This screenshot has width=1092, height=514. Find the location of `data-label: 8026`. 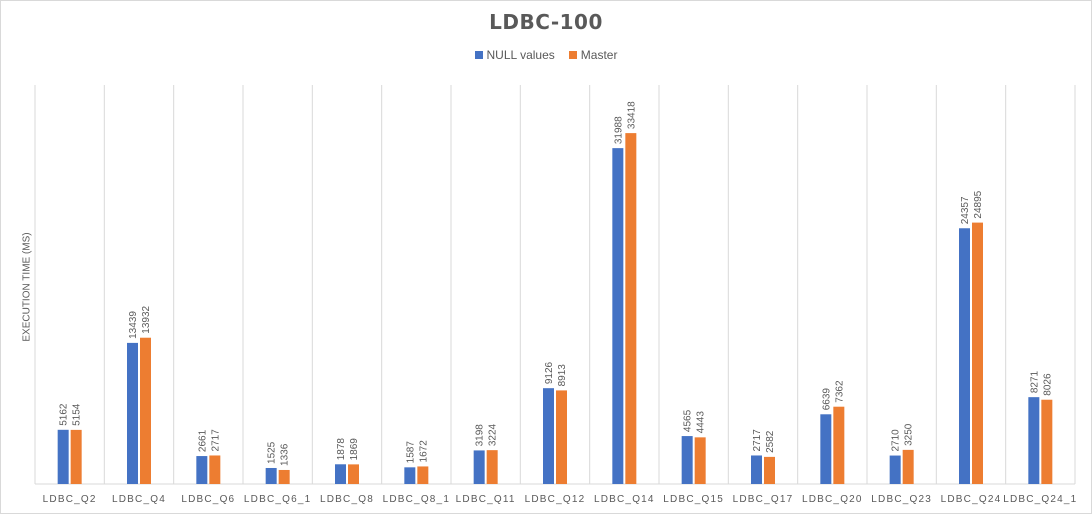

data-label: 8026 is located at coordinates (1047, 384).